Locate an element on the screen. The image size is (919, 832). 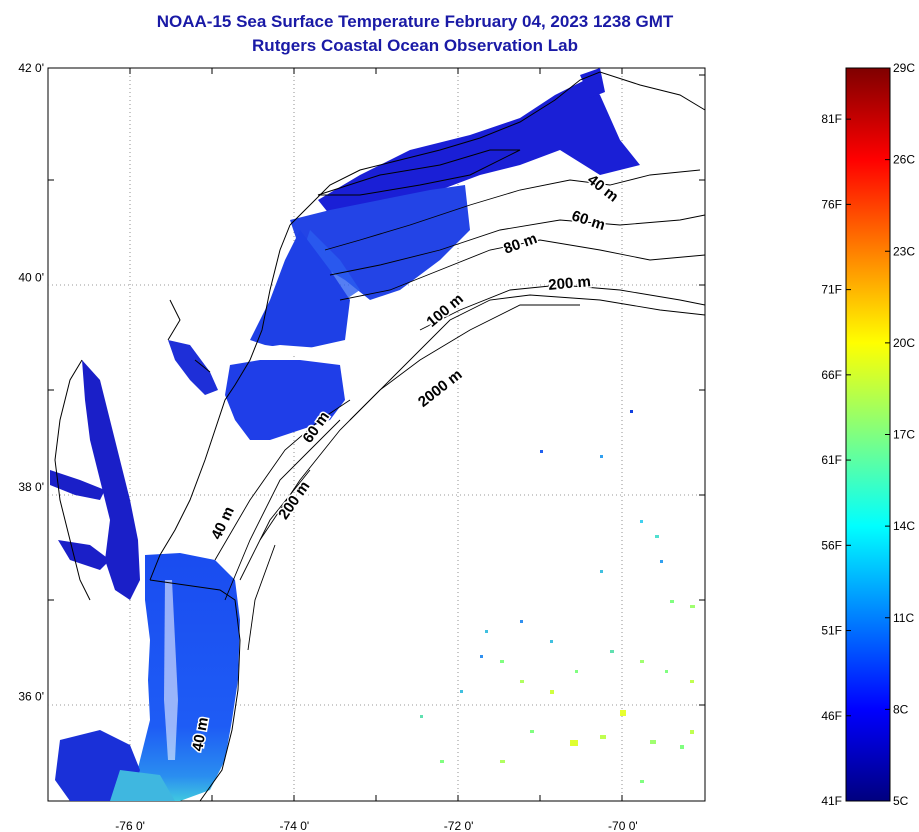
colorbar-fahrenheit-label: 76F is located at coordinates (831, 204).